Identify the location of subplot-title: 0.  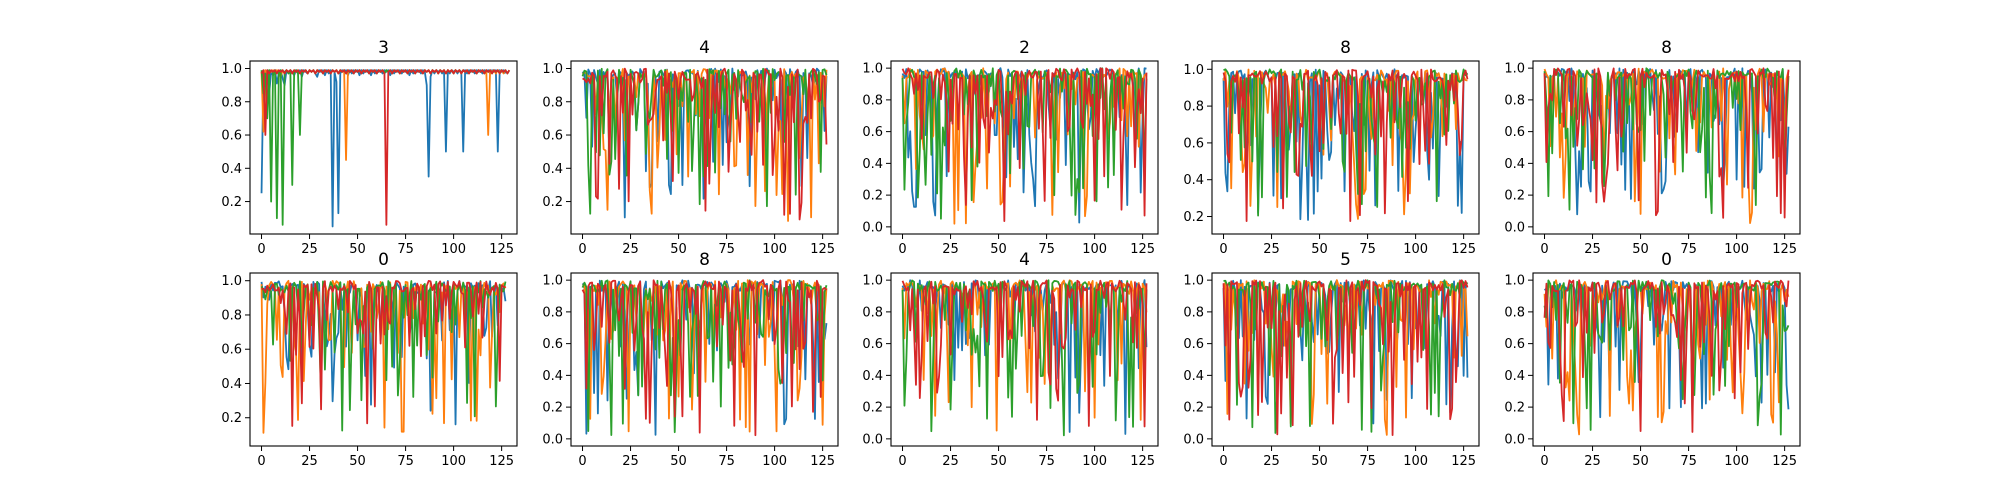
(1666, 260).